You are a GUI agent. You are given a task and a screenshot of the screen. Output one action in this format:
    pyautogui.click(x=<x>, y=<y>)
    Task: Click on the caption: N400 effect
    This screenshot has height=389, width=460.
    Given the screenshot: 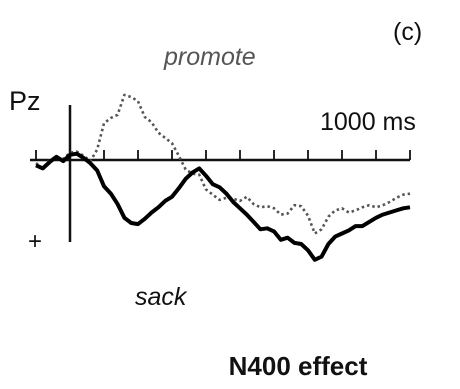 What is the action you would take?
    pyautogui.click(x=298, y=366)
    